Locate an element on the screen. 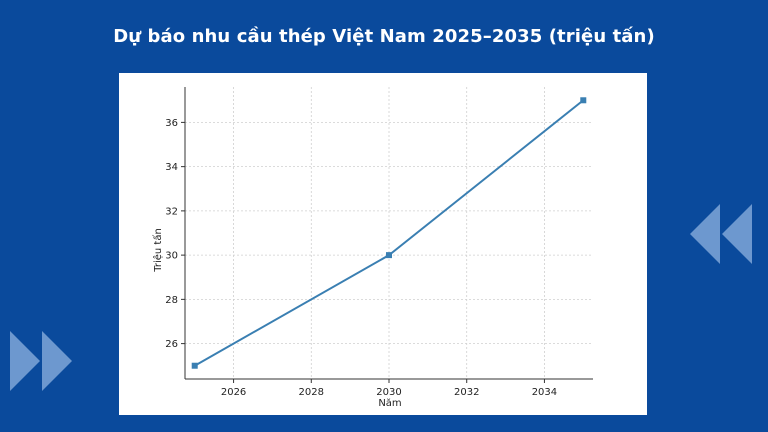  rewind-icon is located at coordinates (721, 234).